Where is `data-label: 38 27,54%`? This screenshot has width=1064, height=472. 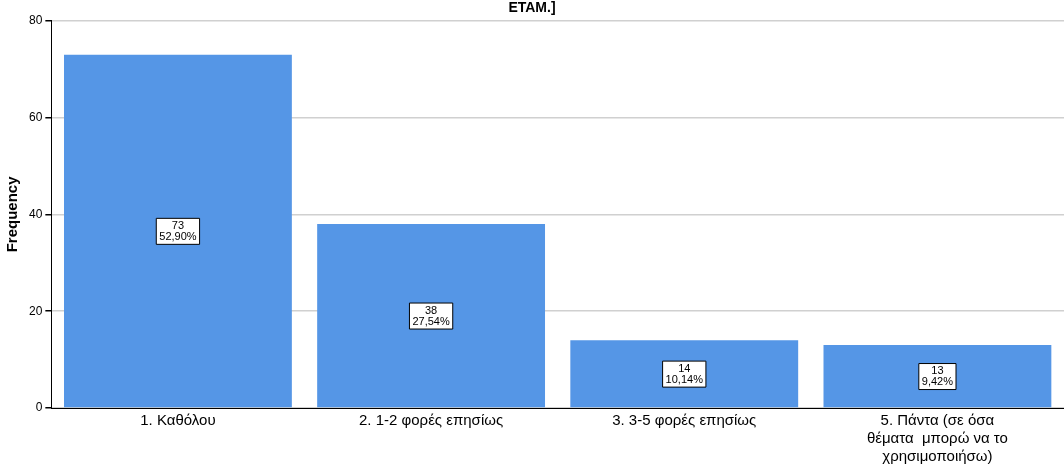
data-label: 38 27,54% is located at coordinates (431, 315).